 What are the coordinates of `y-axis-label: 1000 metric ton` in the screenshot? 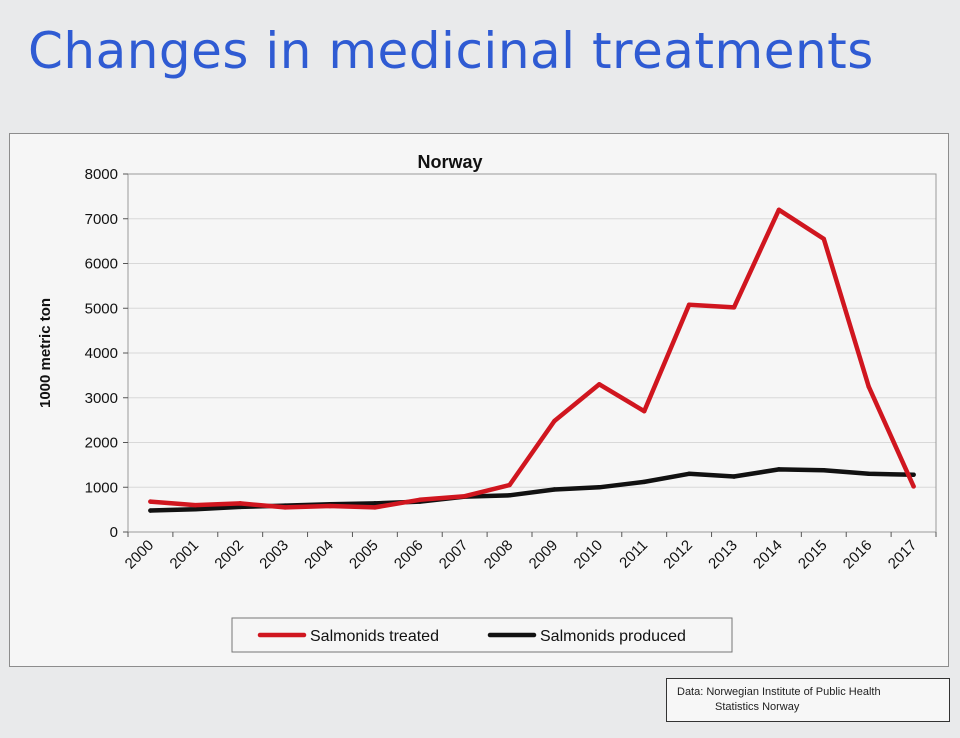 It's located at (45, 353).